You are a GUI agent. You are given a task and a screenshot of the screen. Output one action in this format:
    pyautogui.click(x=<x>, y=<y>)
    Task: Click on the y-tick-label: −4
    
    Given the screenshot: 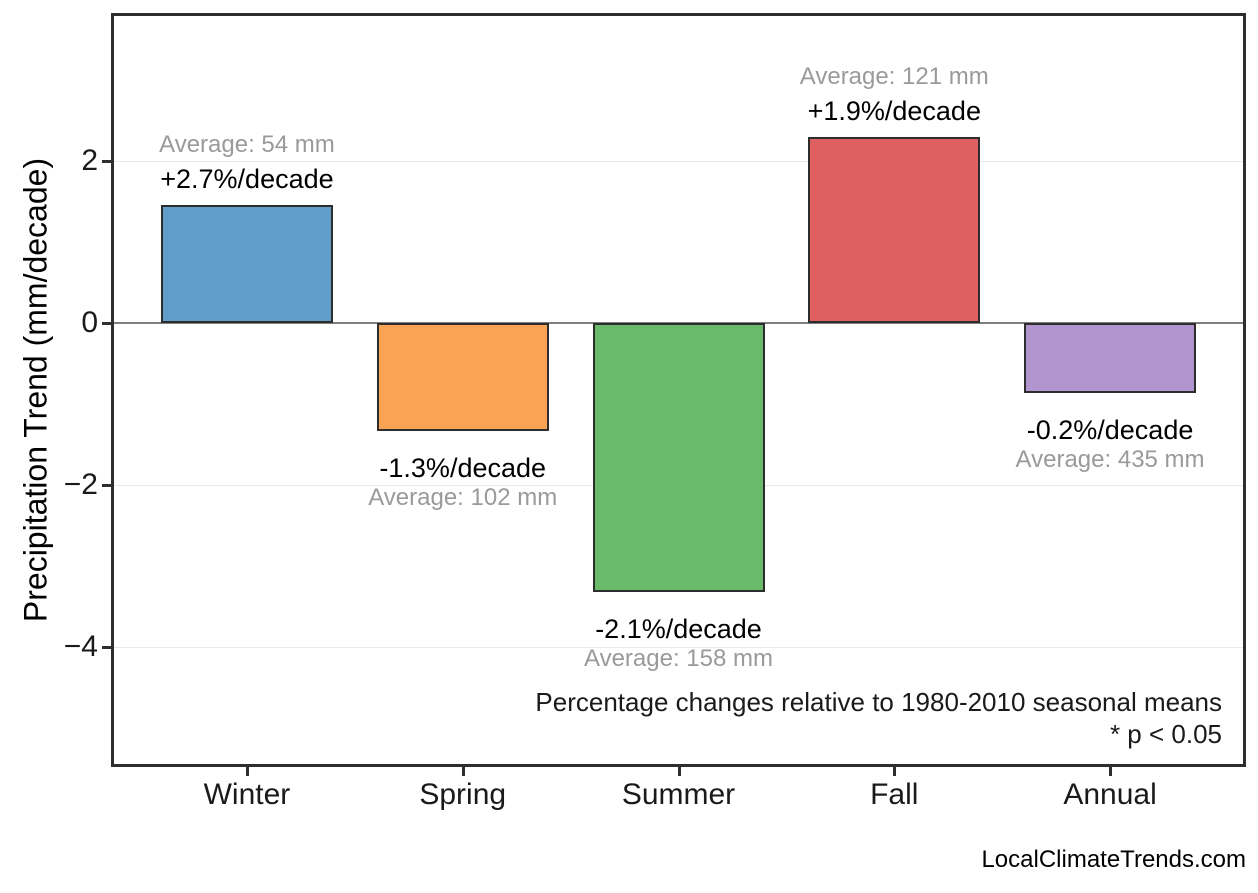 What is the action you would take?
    pyautogui.click(x=80, y=646)
    